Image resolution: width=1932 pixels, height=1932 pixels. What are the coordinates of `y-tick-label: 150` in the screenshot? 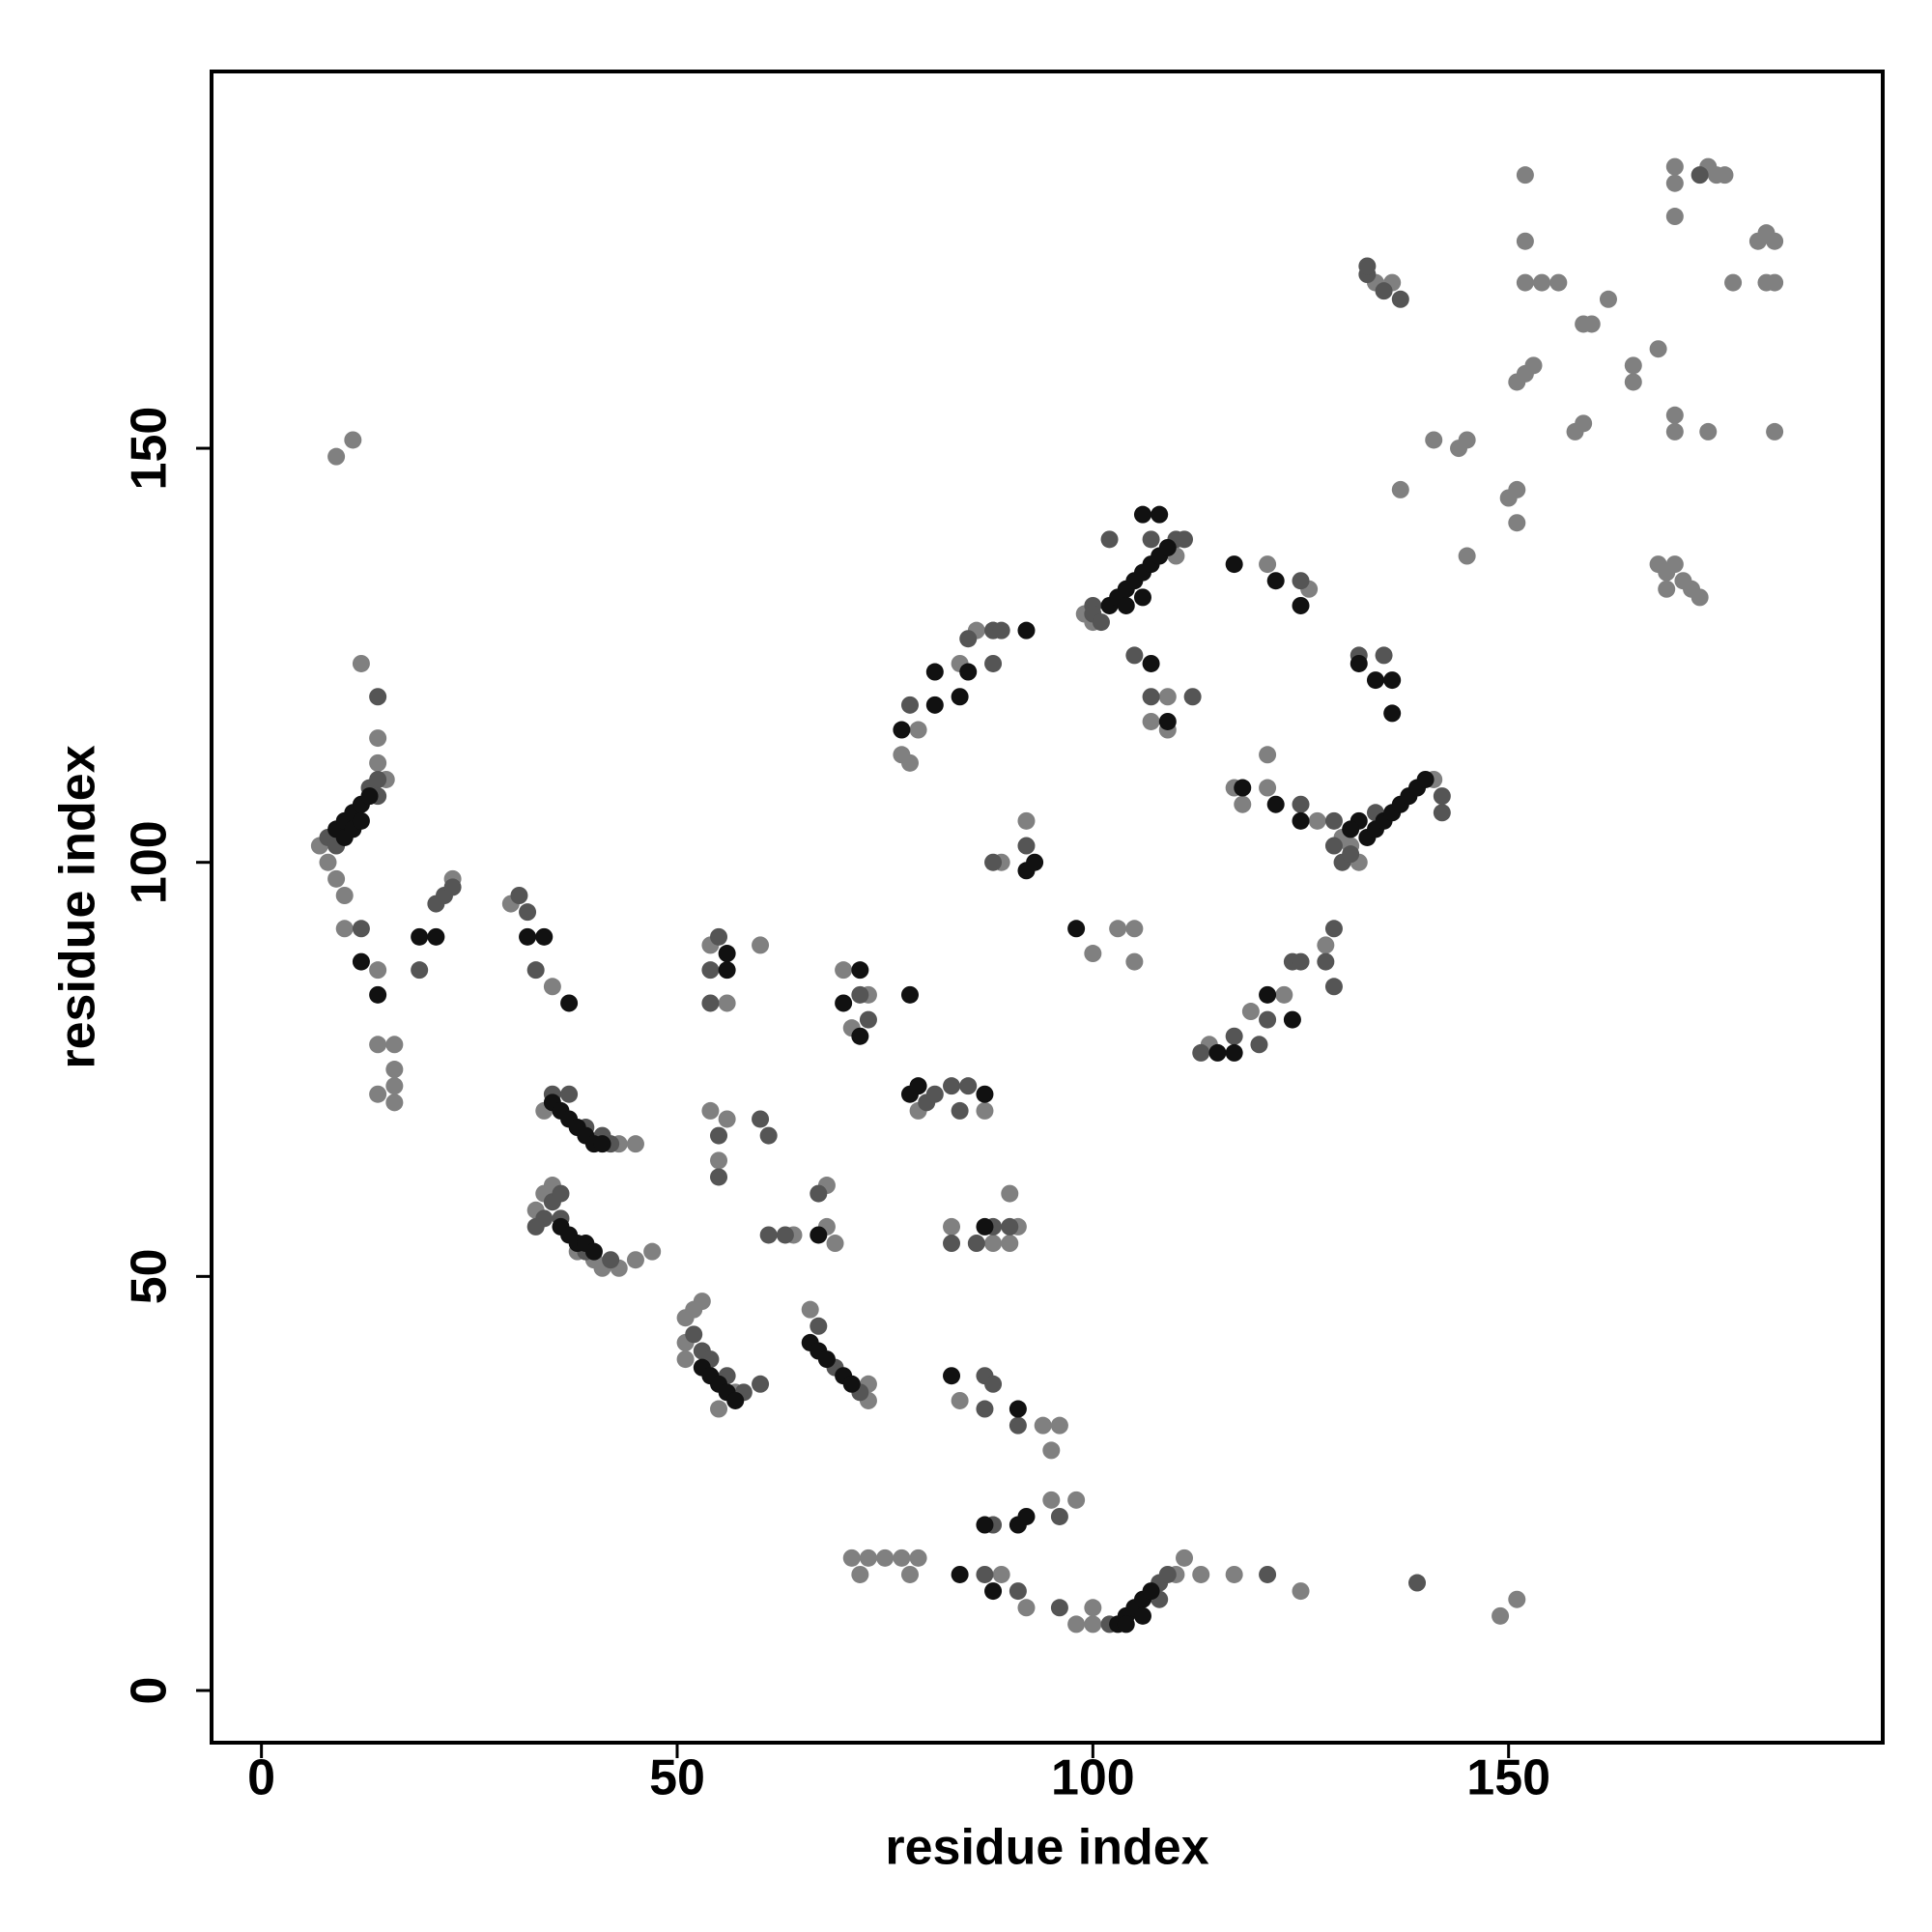 It's located at (150, 449).